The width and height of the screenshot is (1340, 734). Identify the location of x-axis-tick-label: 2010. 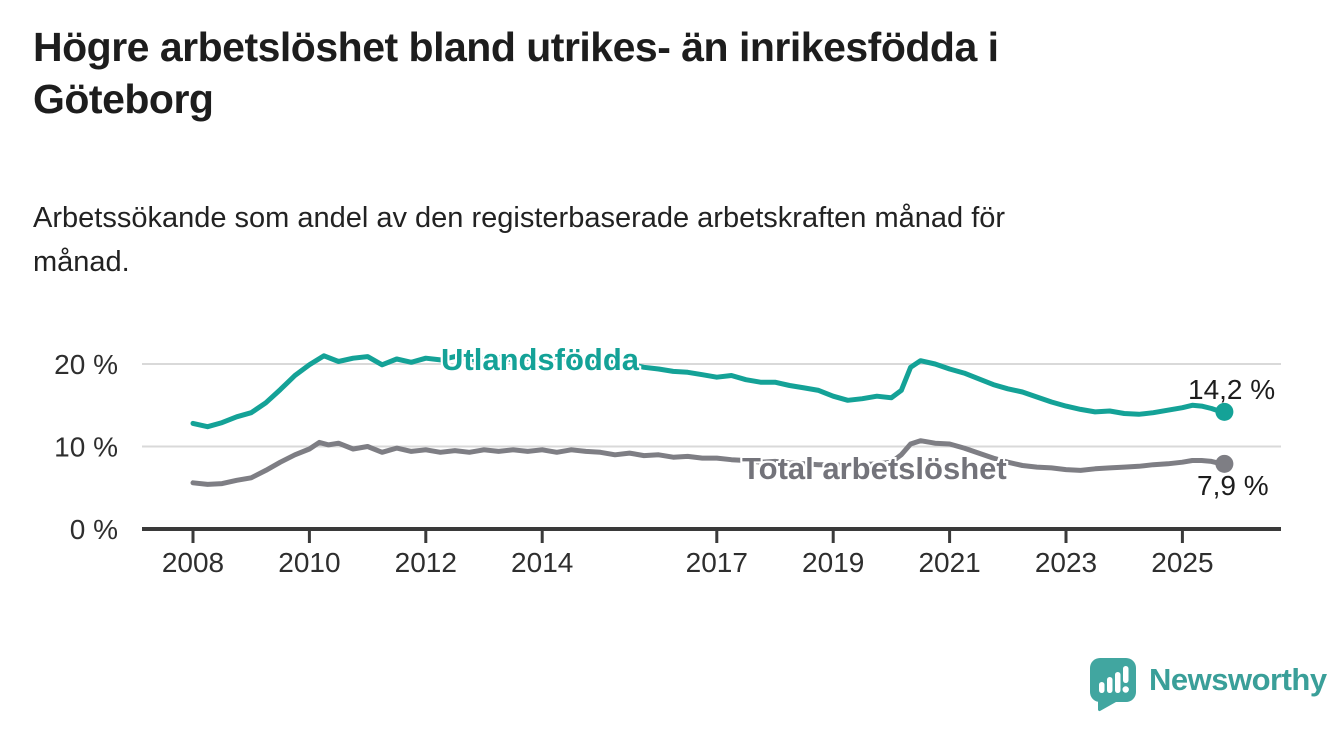
(309, 562).